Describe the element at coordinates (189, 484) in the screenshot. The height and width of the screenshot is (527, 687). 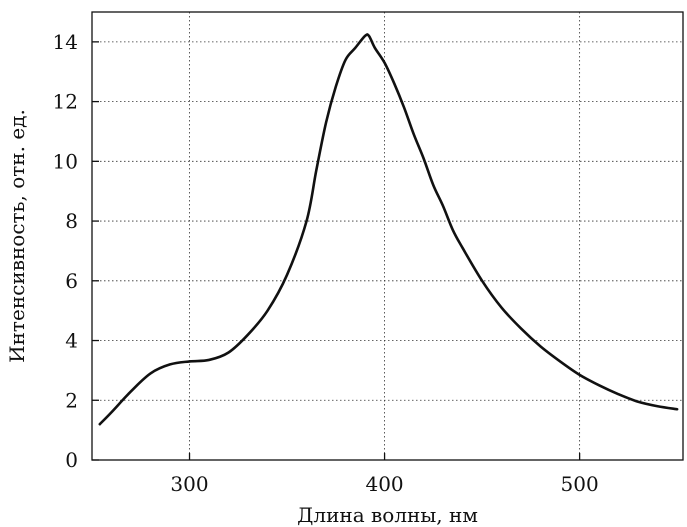
I see `x-tick-label: 300` at that location.